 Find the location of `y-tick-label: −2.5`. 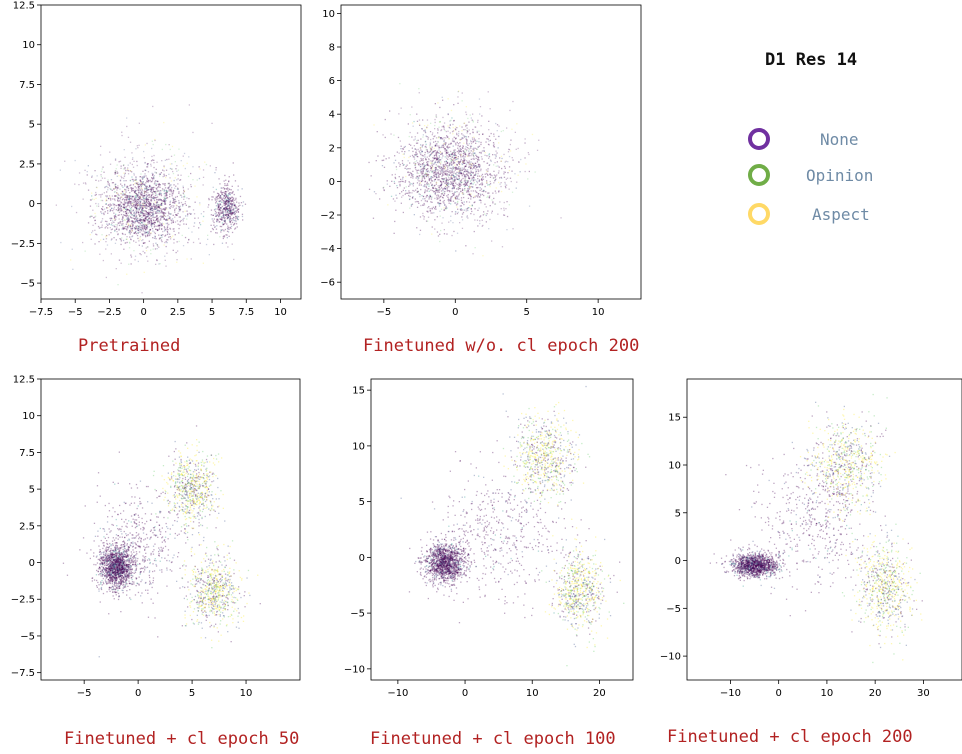

y-tick-label: −2.5 is located at coordinates (23, 244).